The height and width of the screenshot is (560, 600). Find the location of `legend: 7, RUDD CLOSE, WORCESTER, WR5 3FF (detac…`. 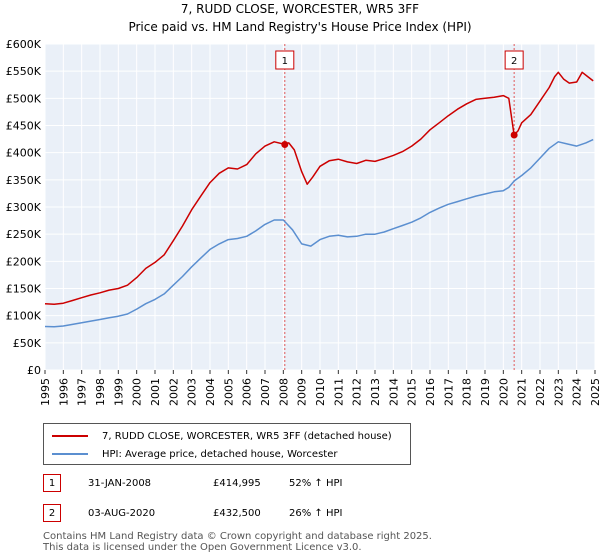

legend: 7, RUDD CLOSE, WORCESTER, WR5 3FF (detac… is located at coordinates (227, 444).